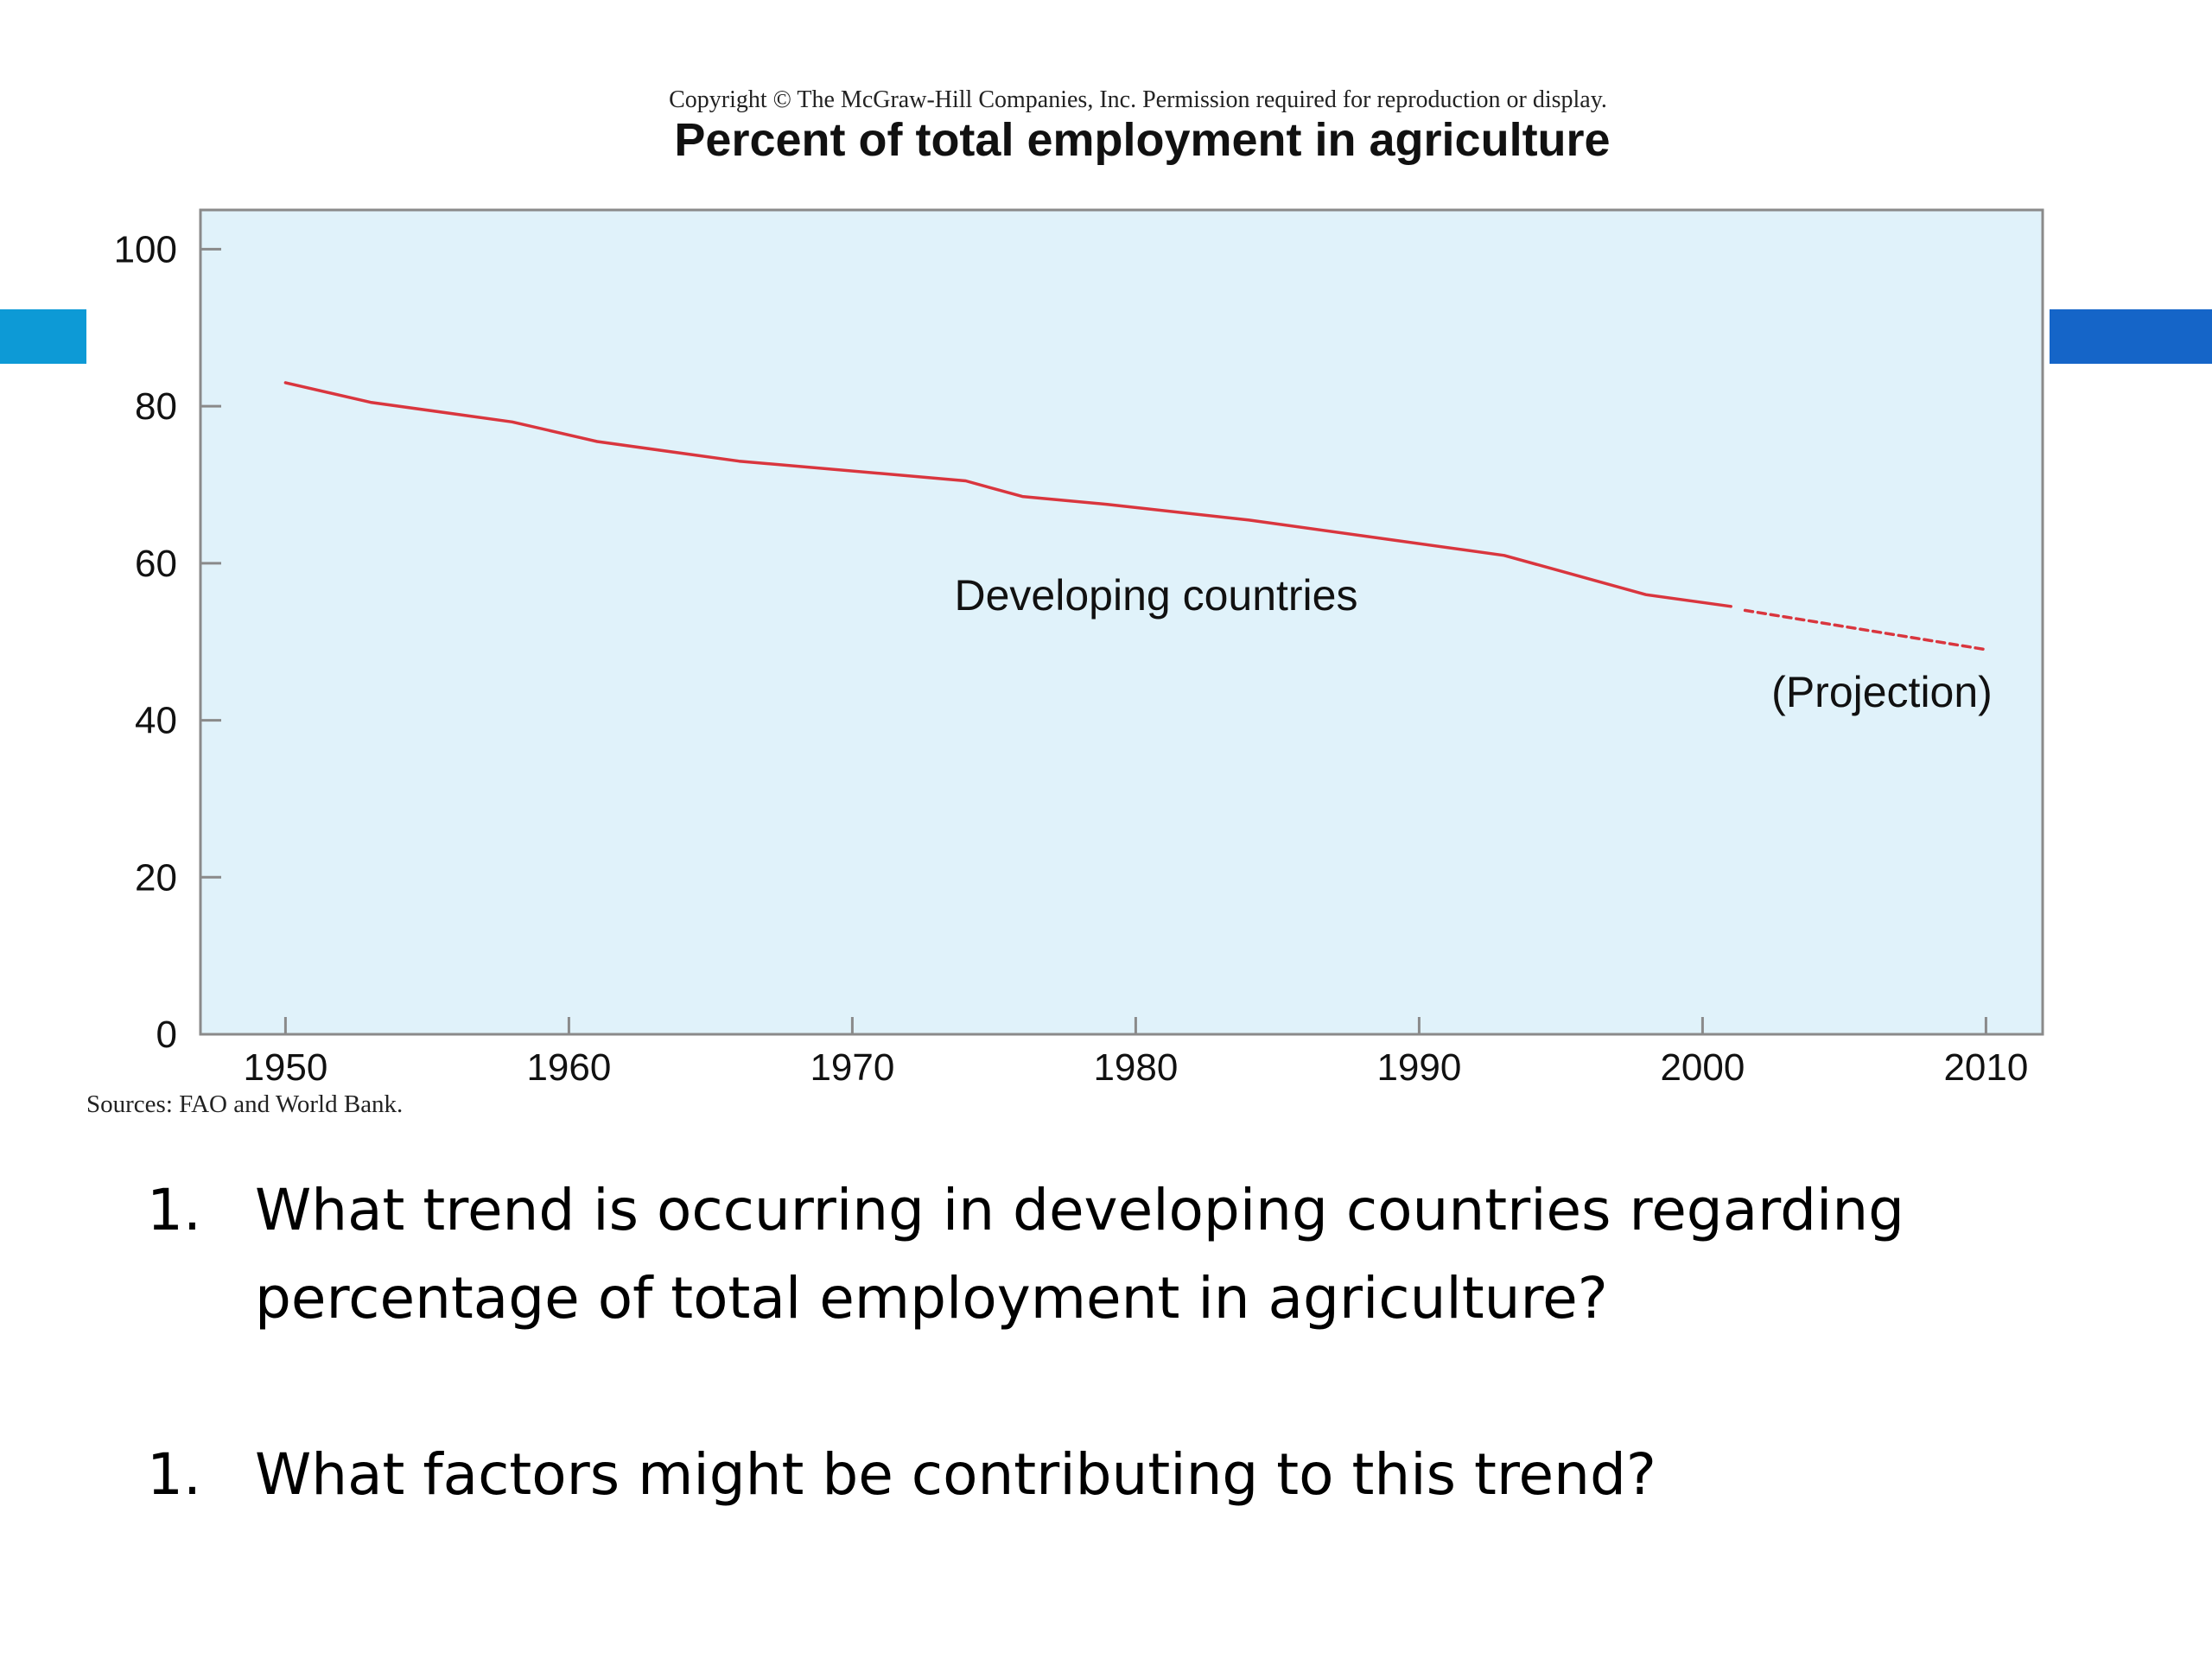 The width and height of the screenshot is (2212, 1659). I want to click on y-tick-label: 40, so click(156, 721).